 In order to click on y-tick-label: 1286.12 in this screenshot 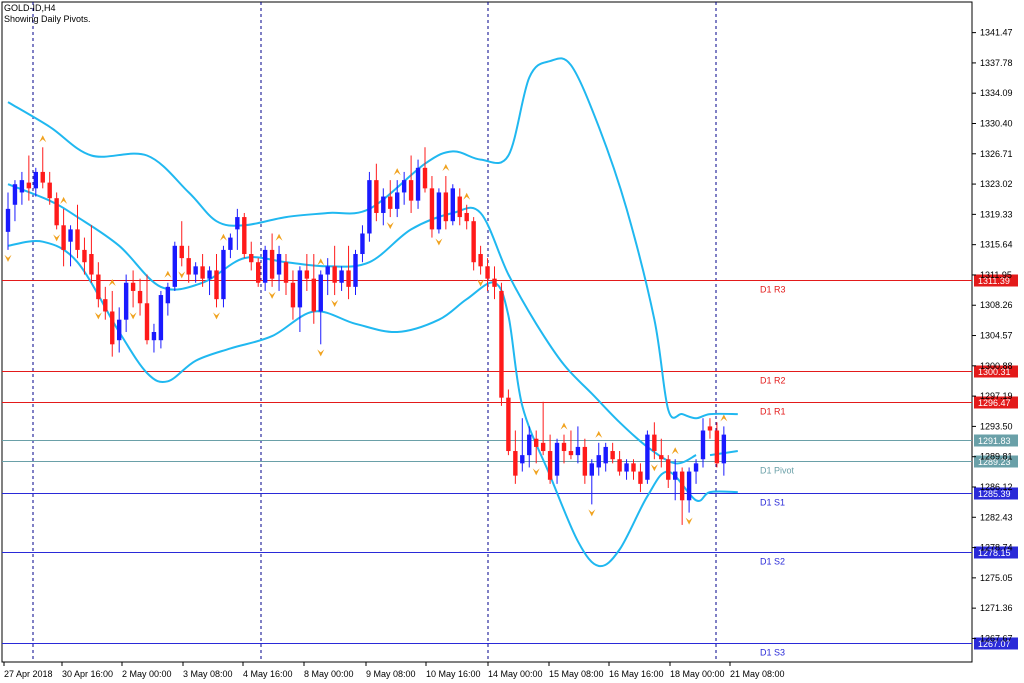, I will do `click(996, 487)`.